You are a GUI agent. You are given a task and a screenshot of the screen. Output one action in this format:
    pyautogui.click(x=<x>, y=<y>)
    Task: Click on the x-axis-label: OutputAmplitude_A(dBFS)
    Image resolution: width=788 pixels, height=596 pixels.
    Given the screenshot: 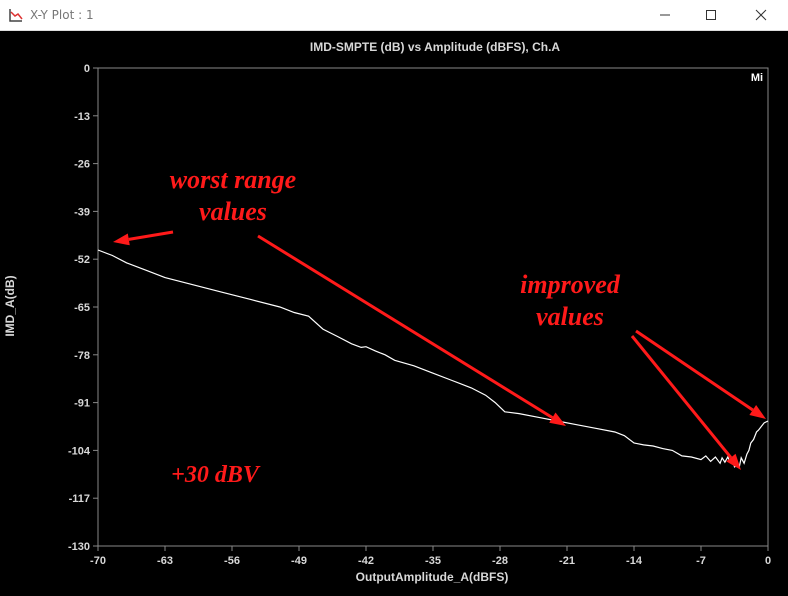 What is the action you would take?
    pyautogui.click(x=432, y=577)
    